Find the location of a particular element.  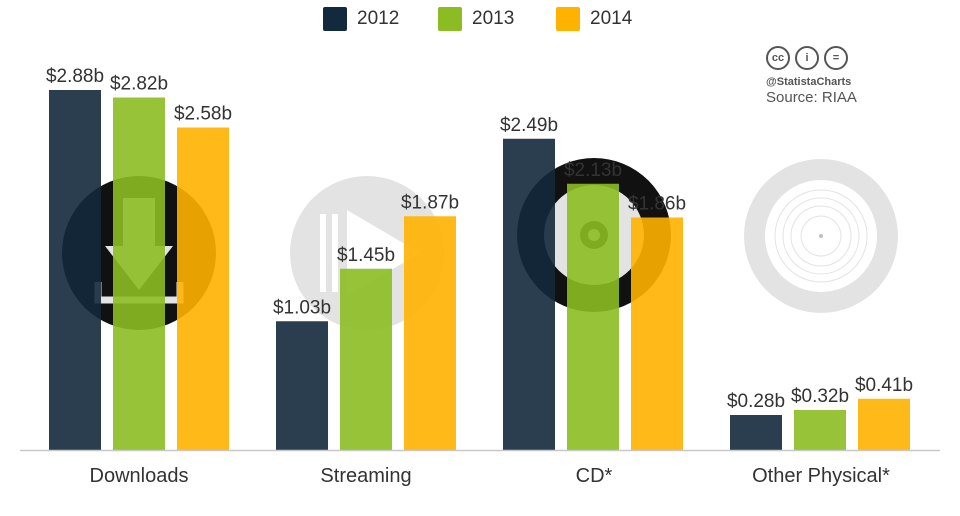

cc-icon: cc is located at coordinates (778, 58).